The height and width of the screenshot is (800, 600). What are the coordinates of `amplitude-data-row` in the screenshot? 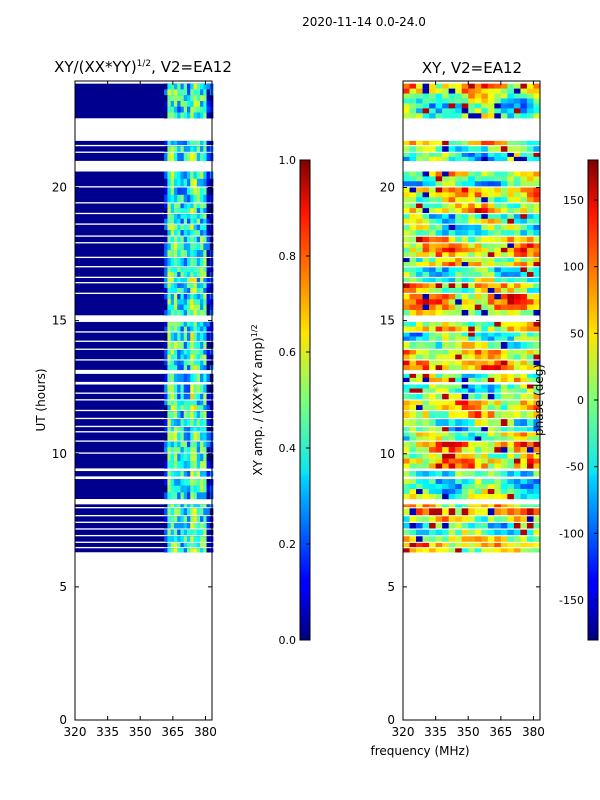 It's located at (143, 422).